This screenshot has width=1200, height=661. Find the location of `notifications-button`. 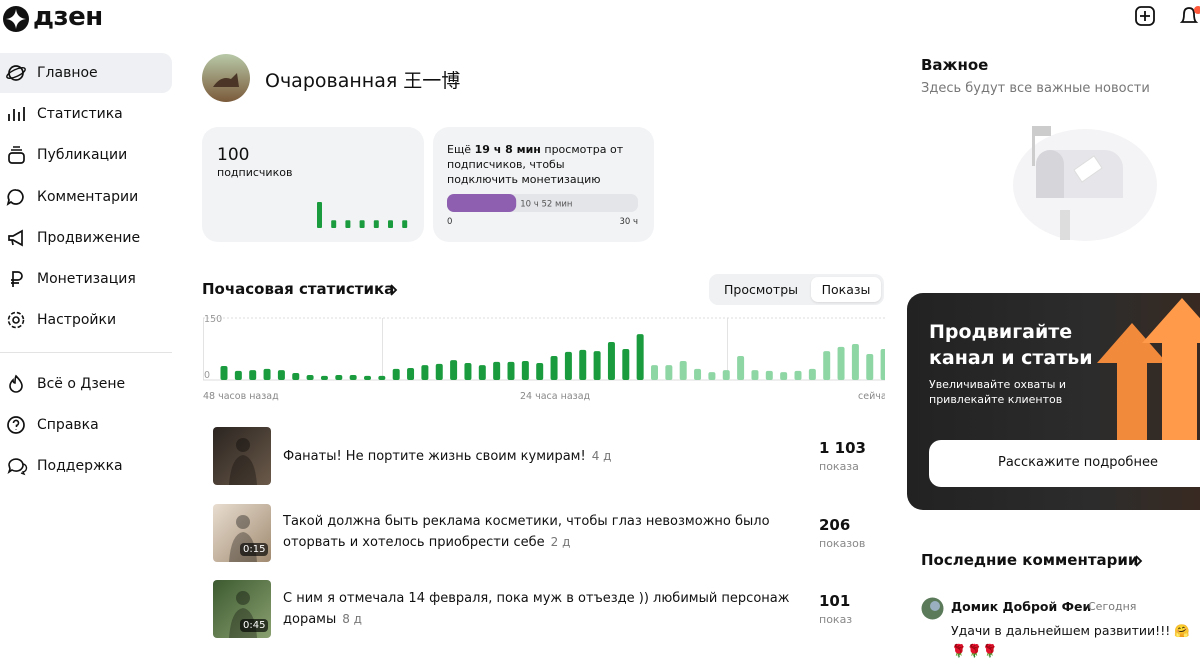

notifications-button is located at coordinates (1189, 16).